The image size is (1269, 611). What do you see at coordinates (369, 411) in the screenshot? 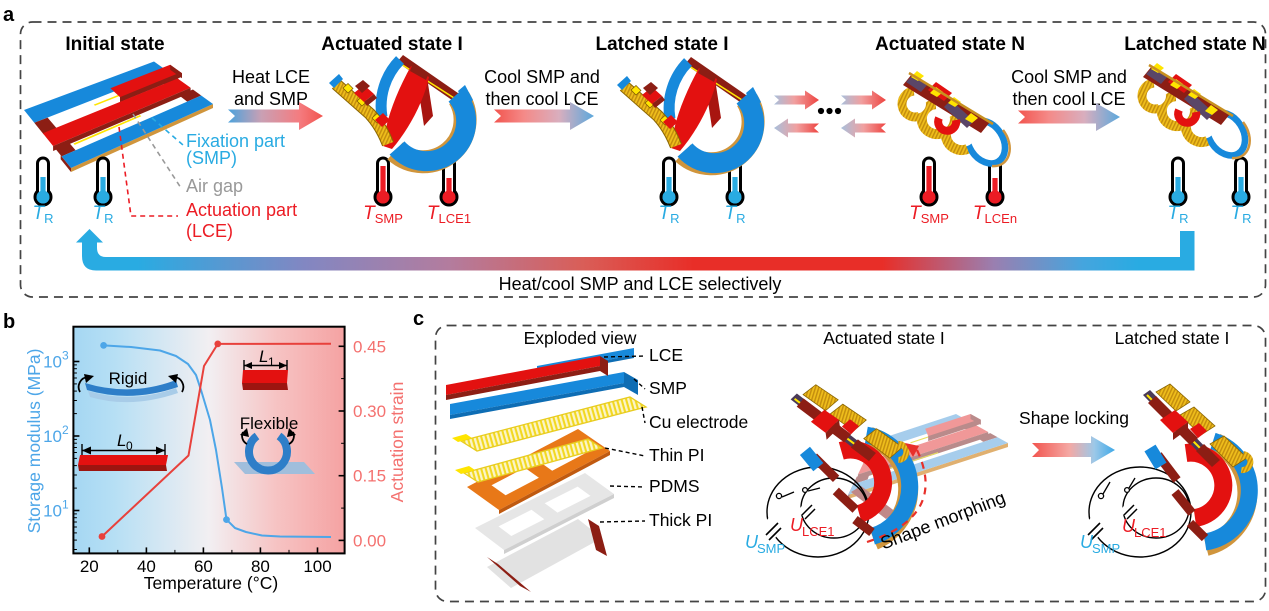
I see `svg-text: 0.30` at bounding box center [369, 411].